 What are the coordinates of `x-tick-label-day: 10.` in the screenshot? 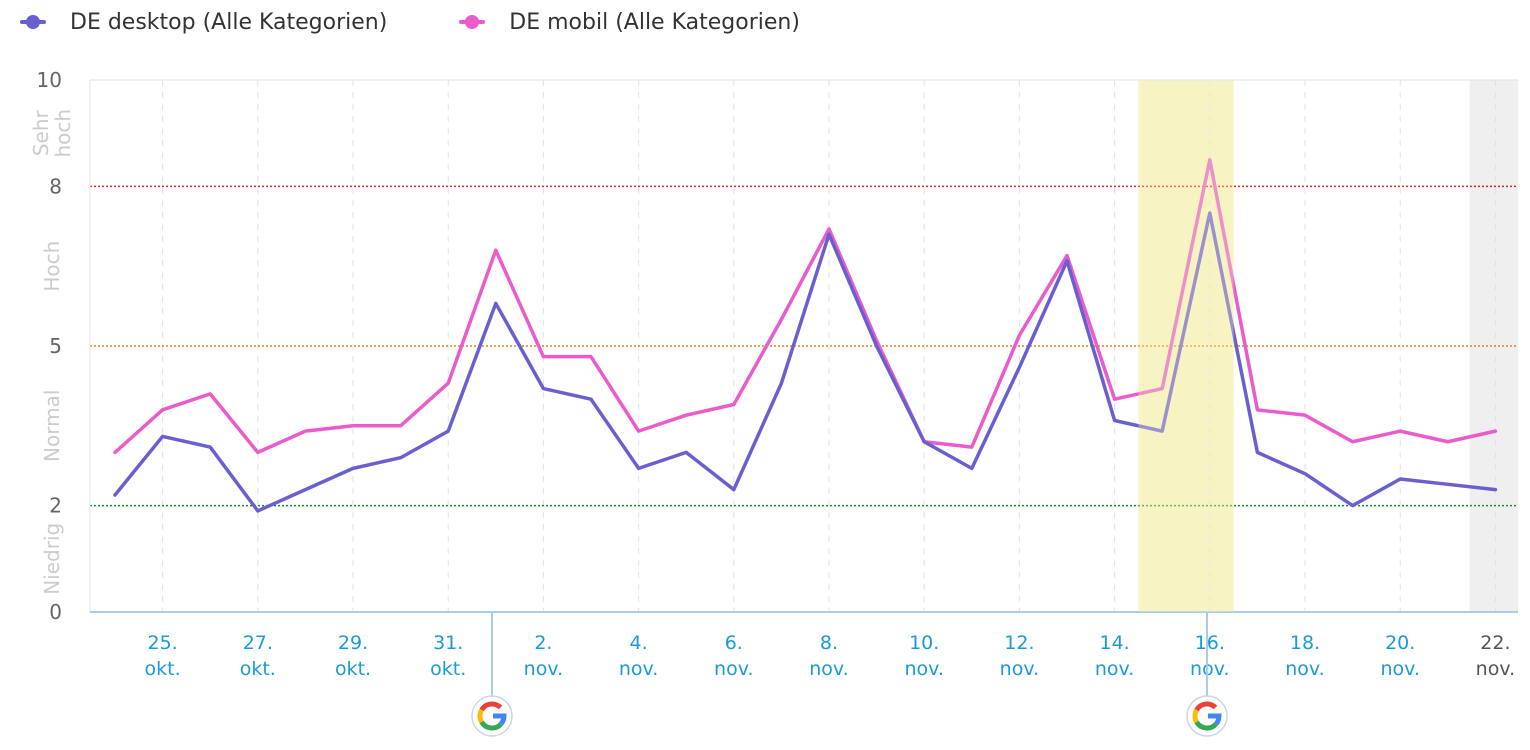 It's located at (924, 643).